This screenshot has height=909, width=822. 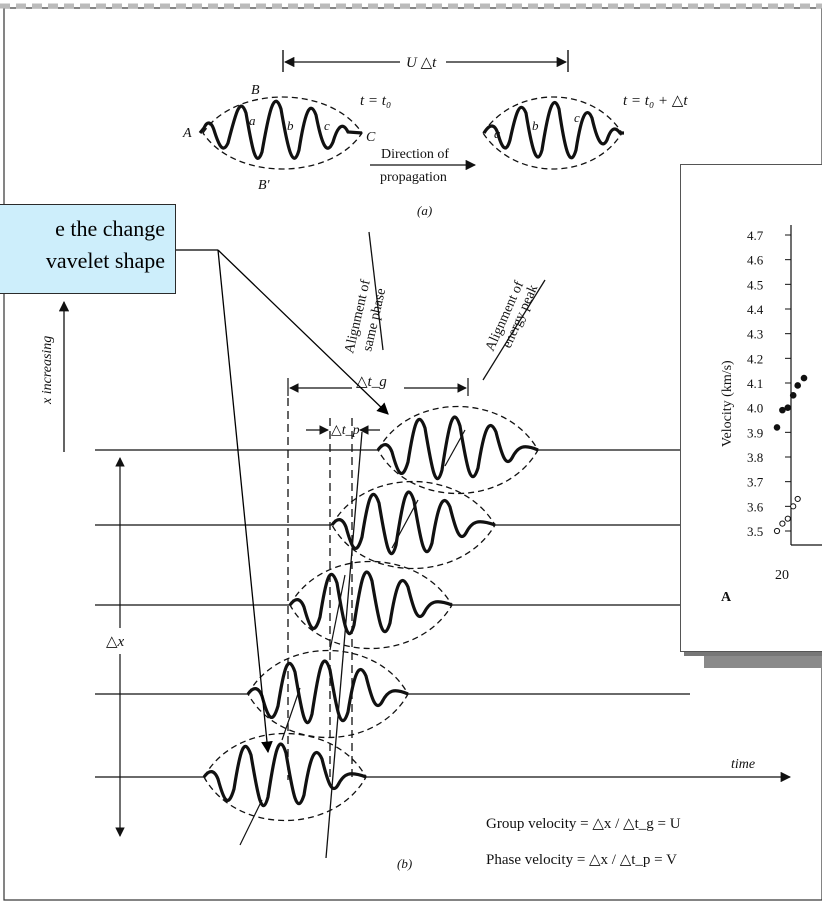 What do you see at coordinates (375, 101) in the screenshot?
I see `t0-label: t = t₀` at bounding box center [375, 101].